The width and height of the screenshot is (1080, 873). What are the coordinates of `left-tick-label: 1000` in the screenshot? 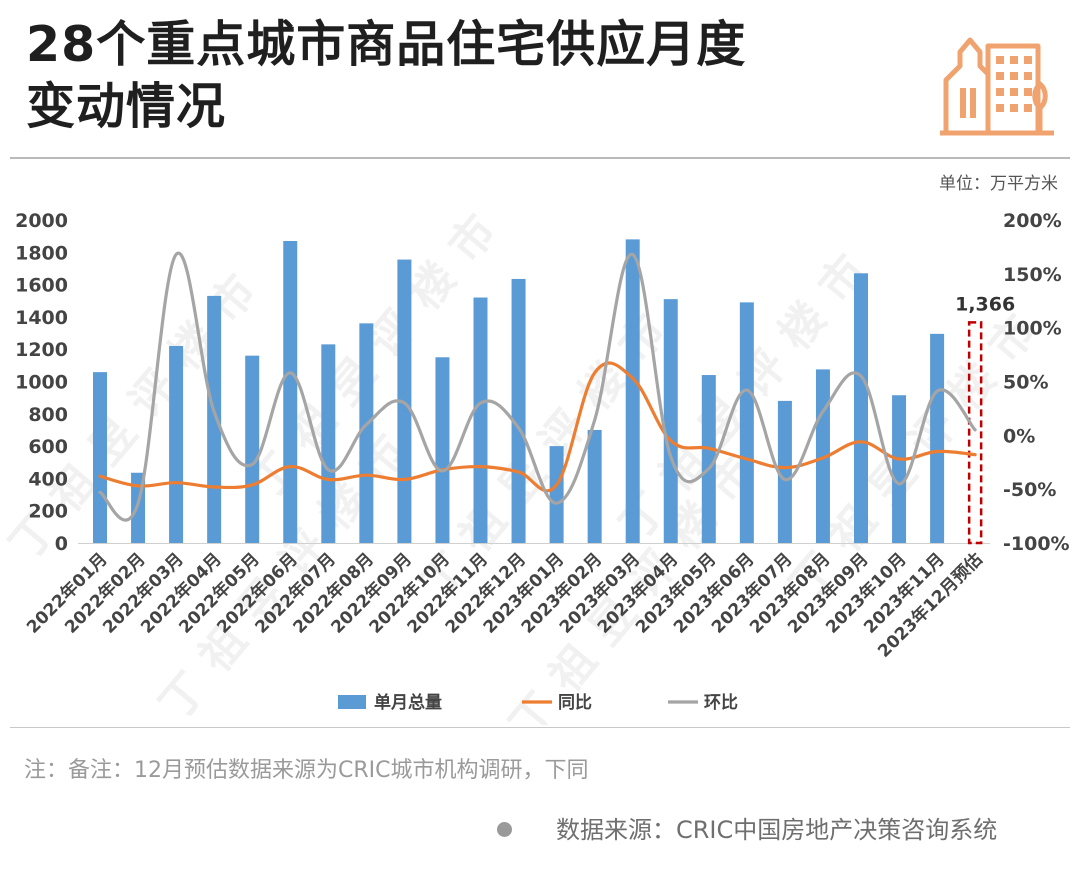 It's located at (41, 383).